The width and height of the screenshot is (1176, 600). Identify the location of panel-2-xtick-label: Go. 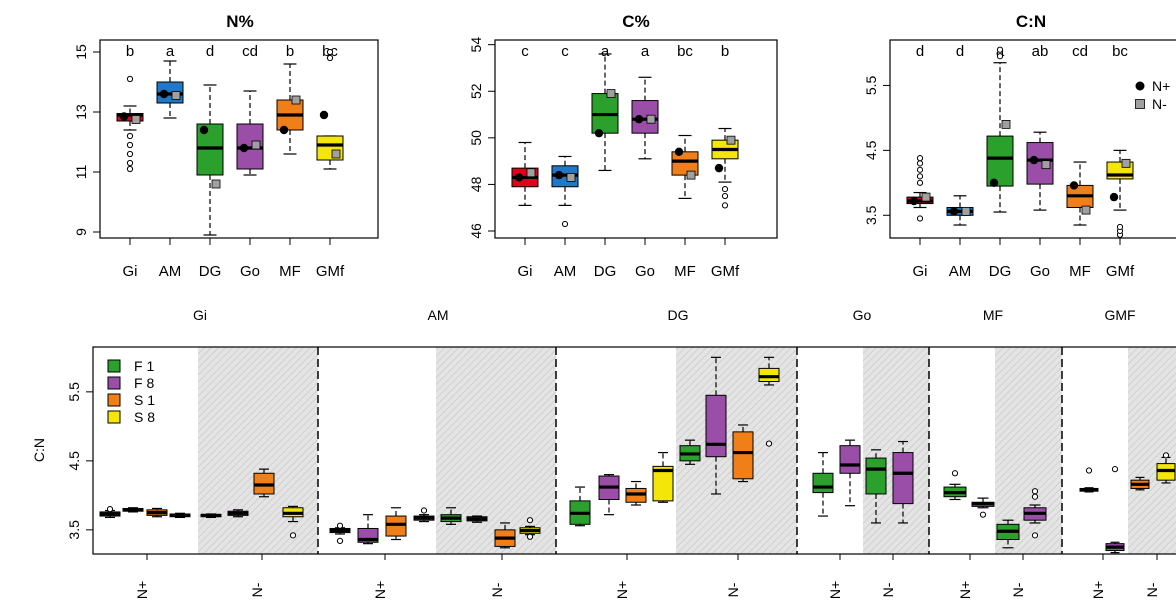
(1040, 271).